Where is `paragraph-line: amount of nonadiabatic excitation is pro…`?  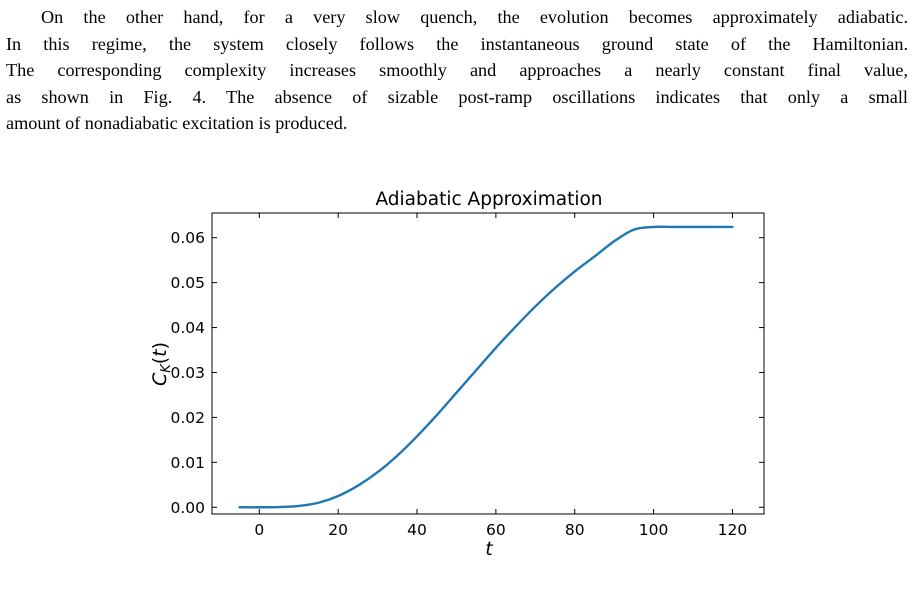
paragraph-line: amount of nonadiabatic excitation is pro… is located at coordinates (177, 123).